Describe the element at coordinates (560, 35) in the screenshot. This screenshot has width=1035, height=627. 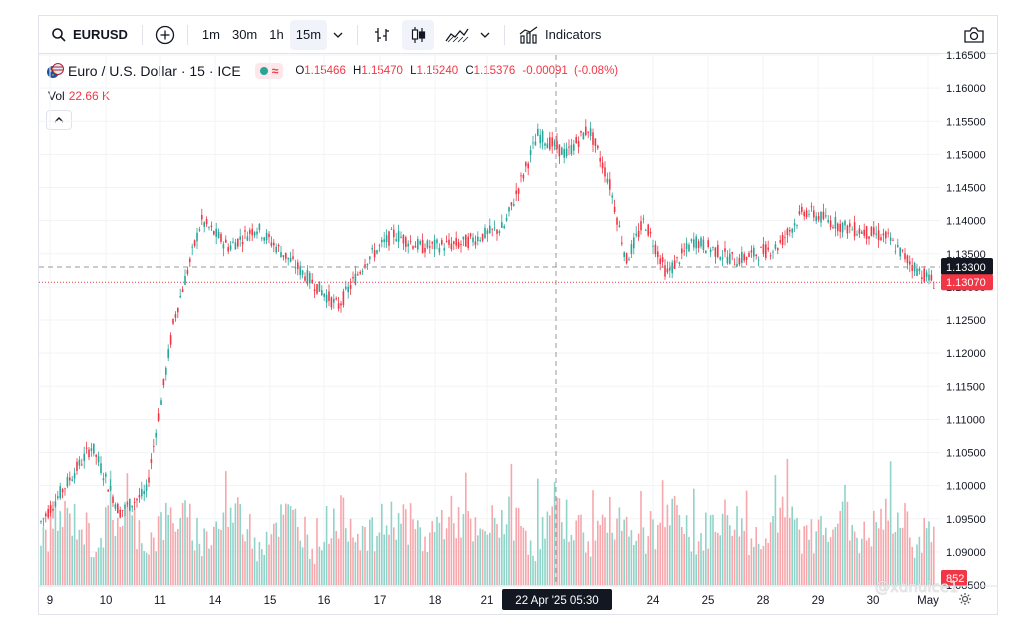
I see `indicators-button: Indicators` at that location.